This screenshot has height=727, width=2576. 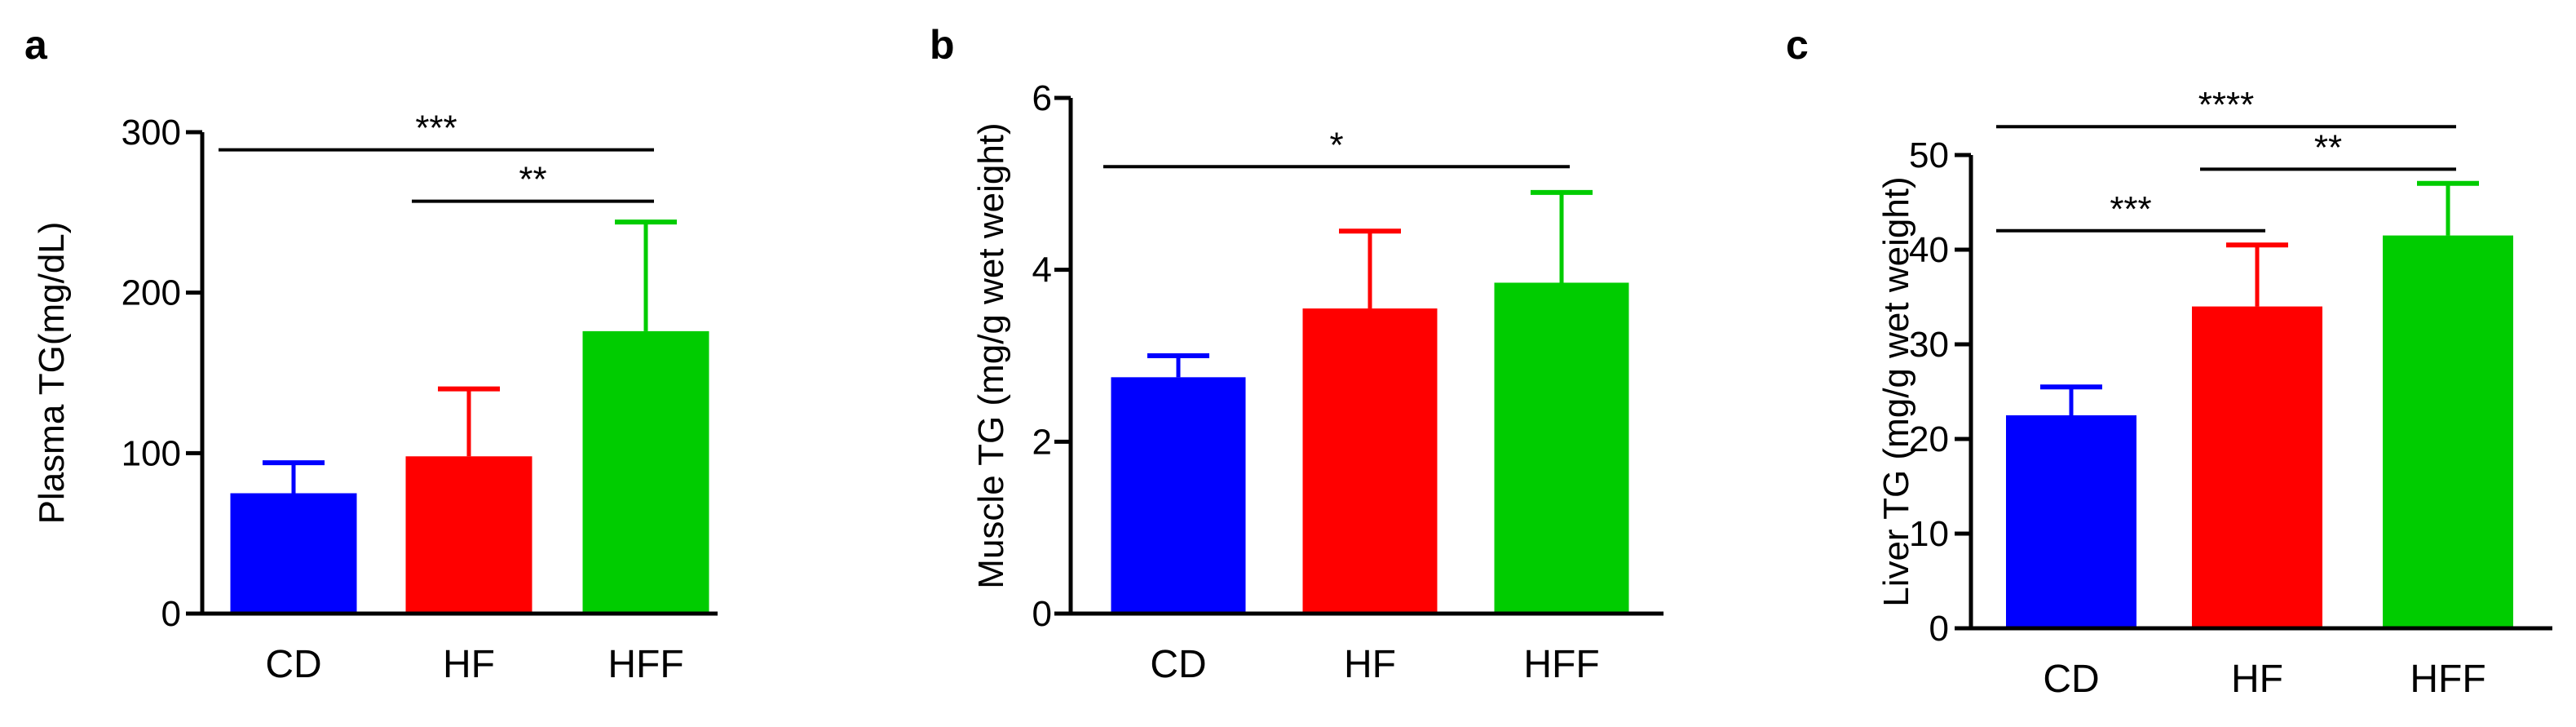 What do you see at coordinates (151, 133) in the screenshot?
I see `y-tick-label: 300` at bounding box center [151, 133].